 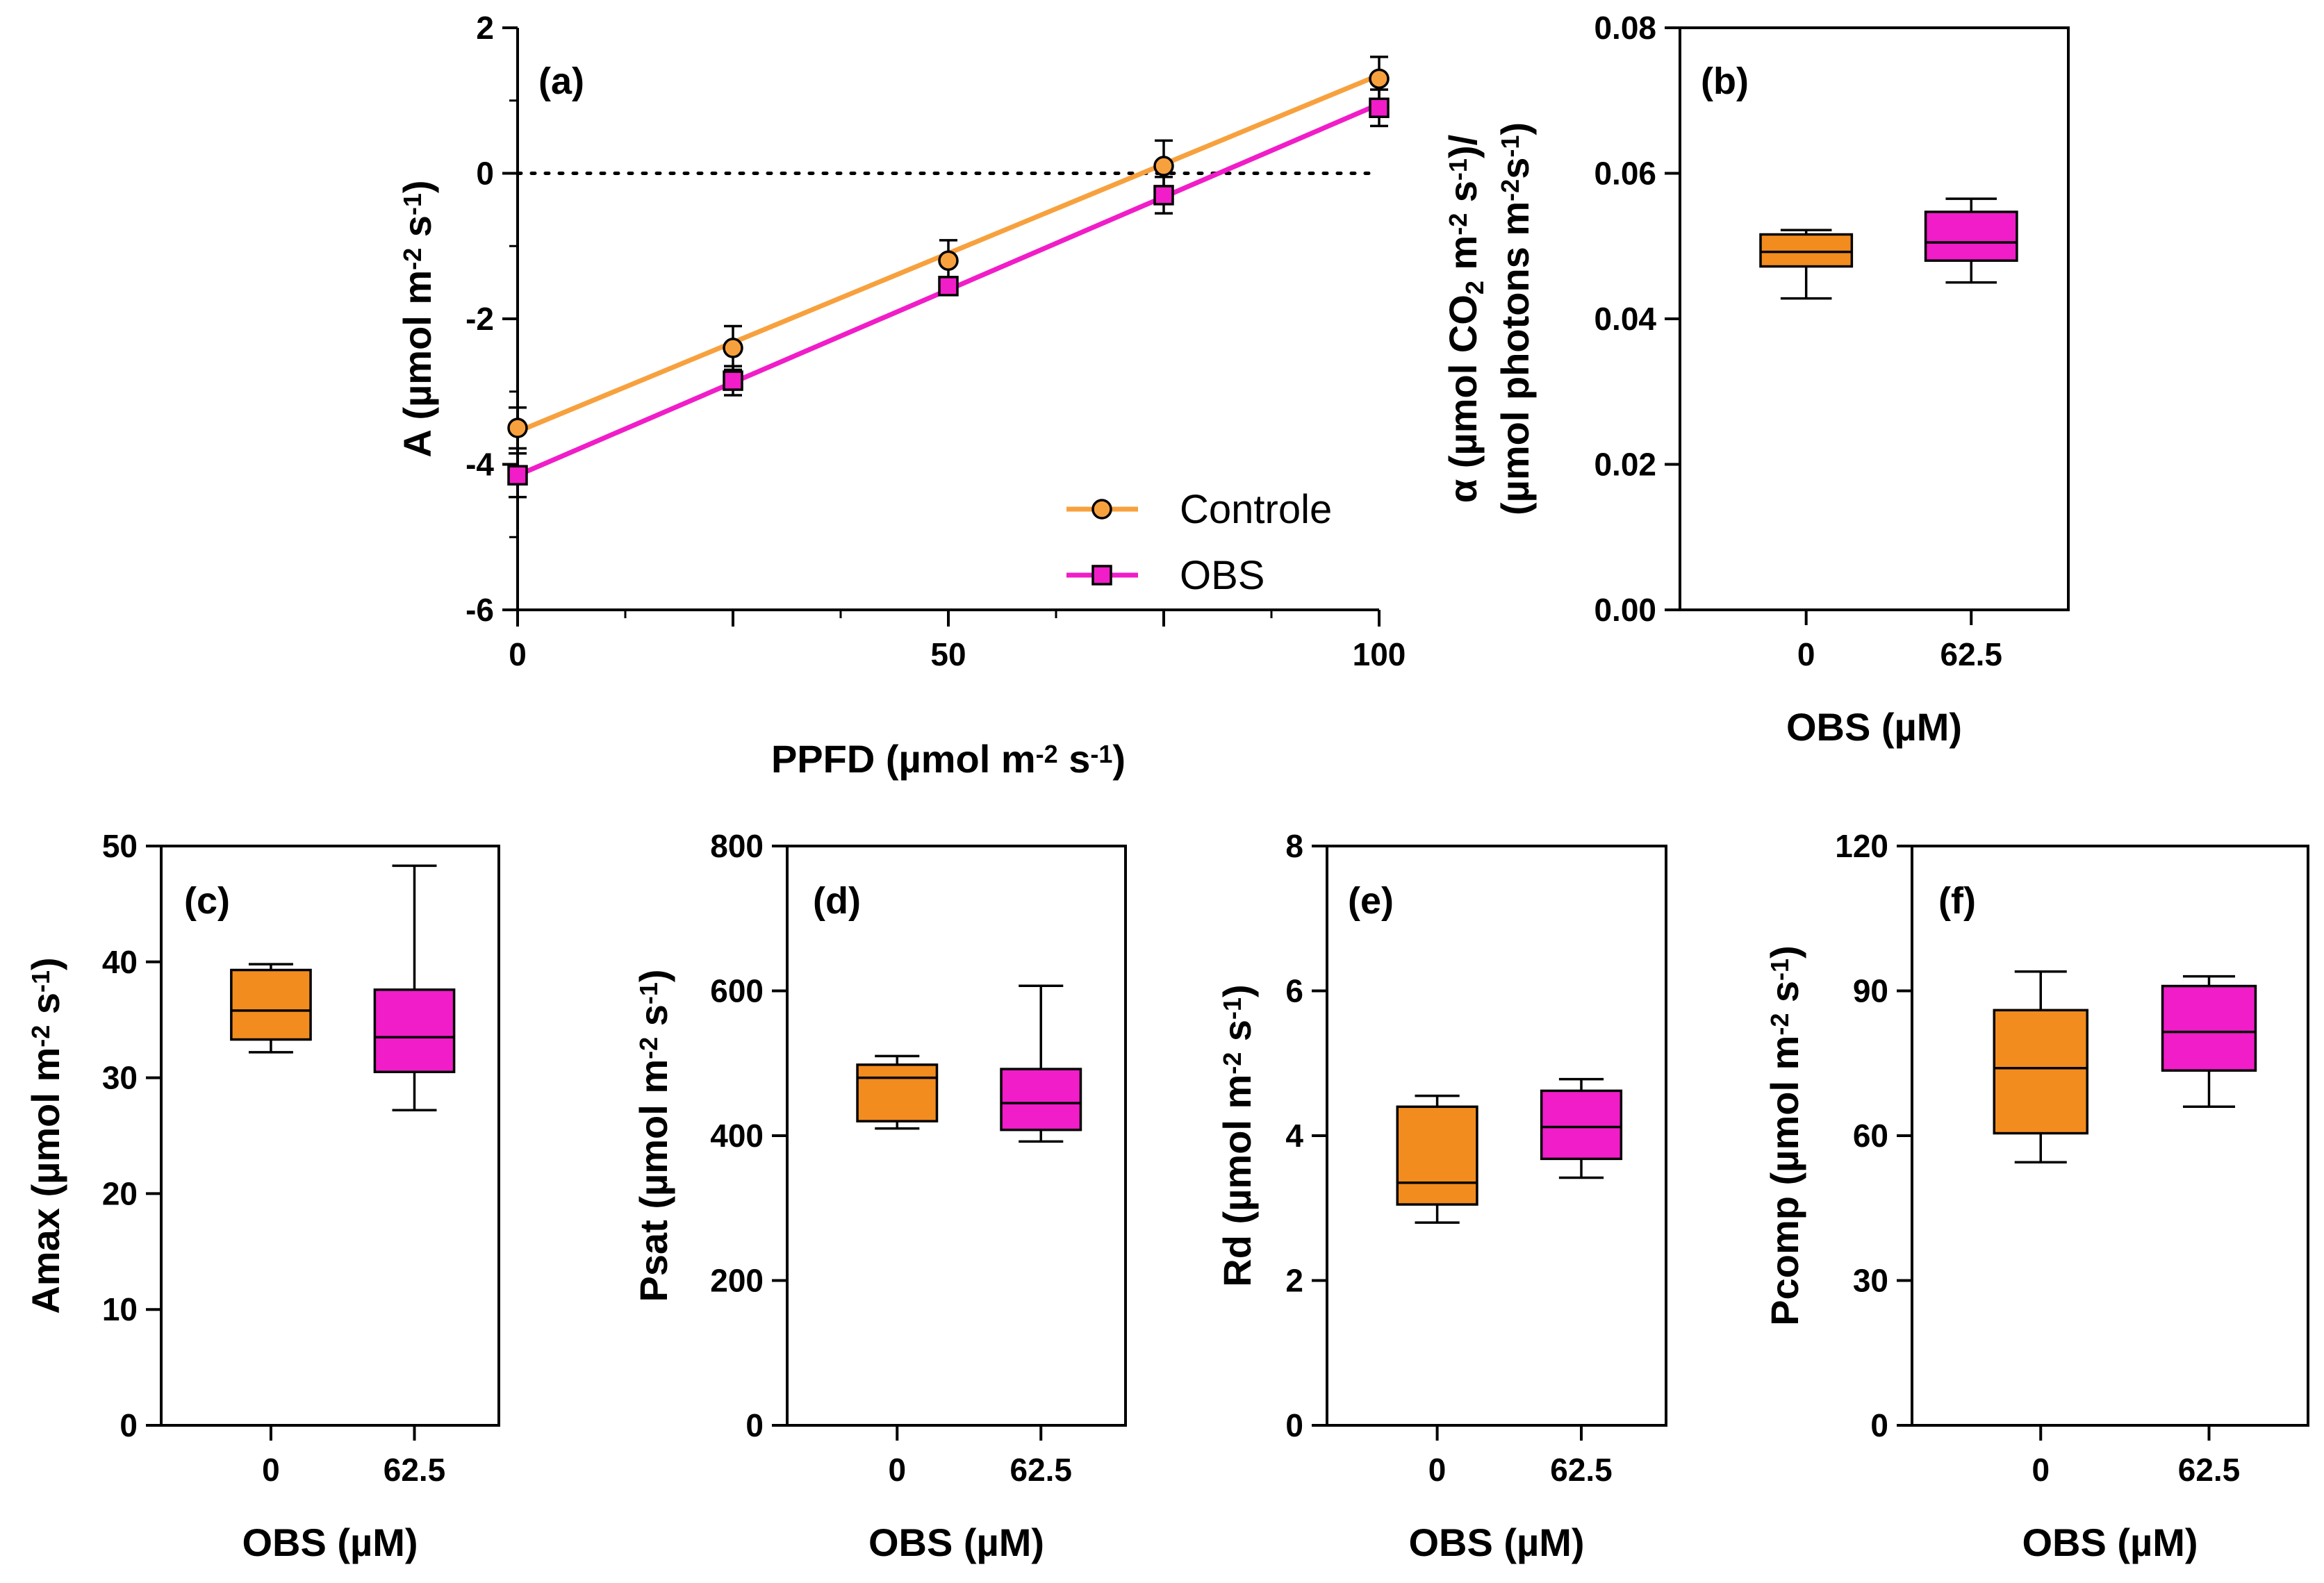 I want to click on y-tick-label: 0.06, so click(x=1625, y=174).